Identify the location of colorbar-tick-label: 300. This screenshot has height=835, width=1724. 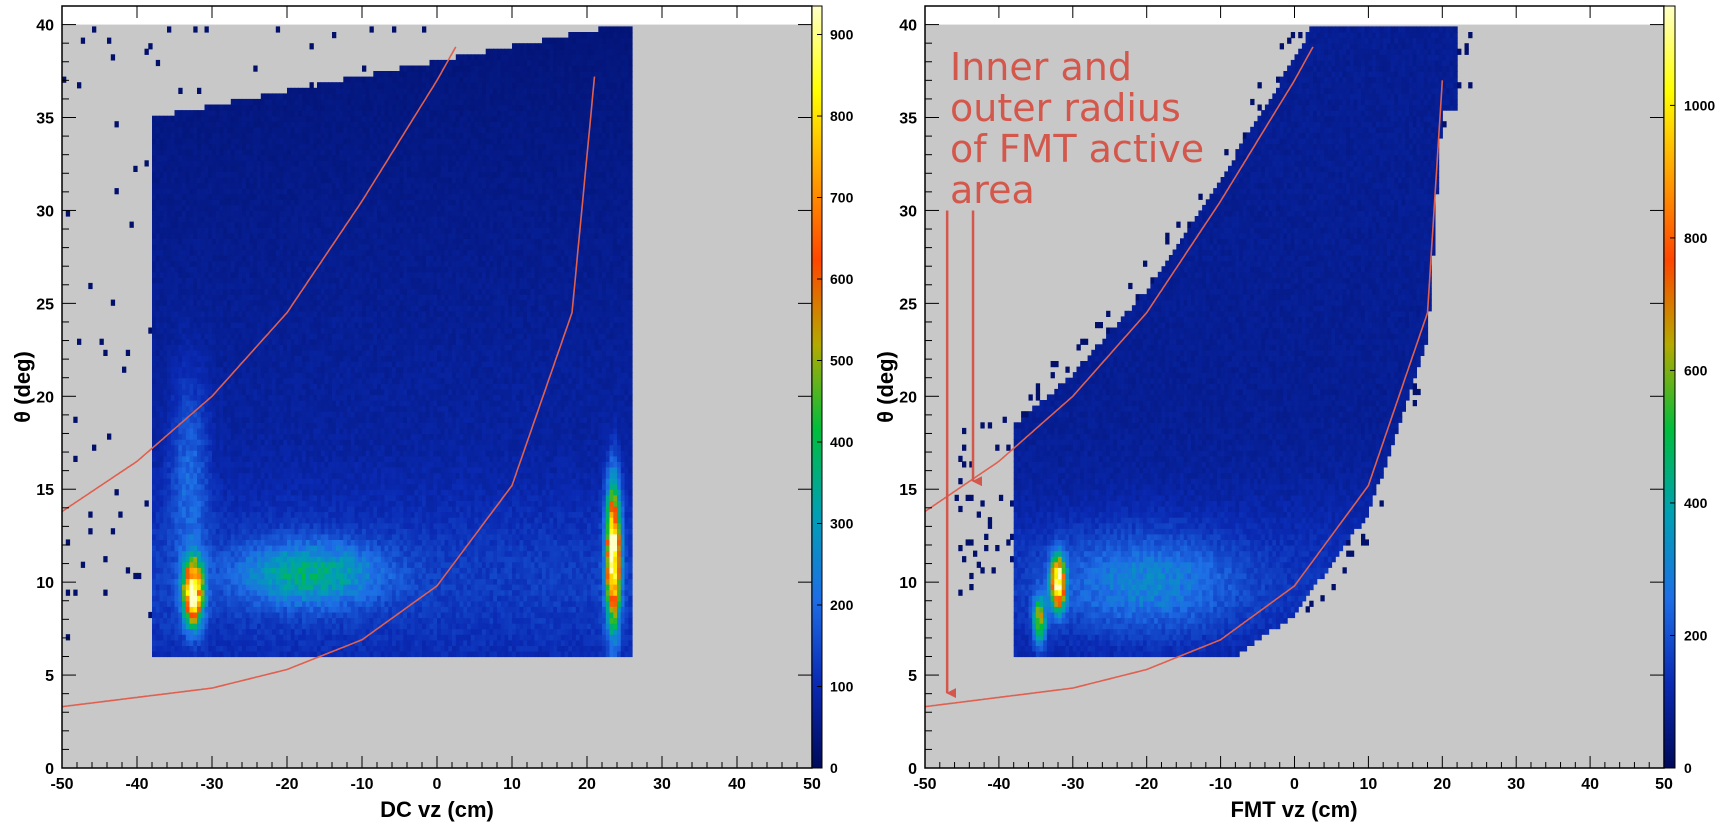
(842, 524).